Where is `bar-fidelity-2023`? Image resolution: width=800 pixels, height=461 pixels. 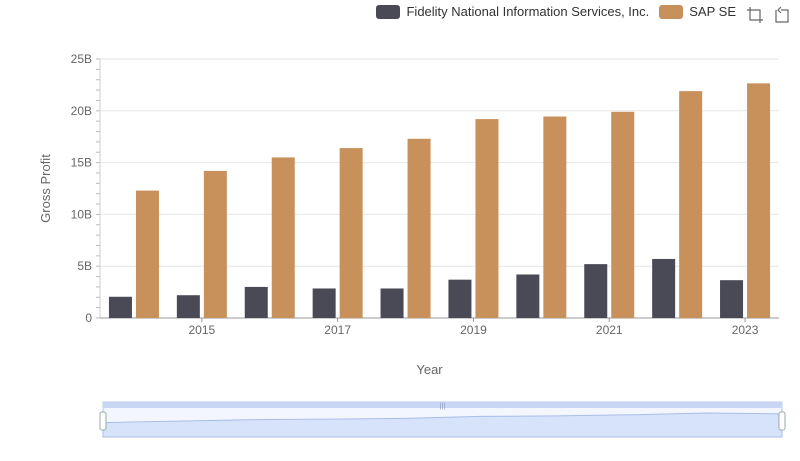
bar-fidelity-2023 is located at coordinates (732, 299).